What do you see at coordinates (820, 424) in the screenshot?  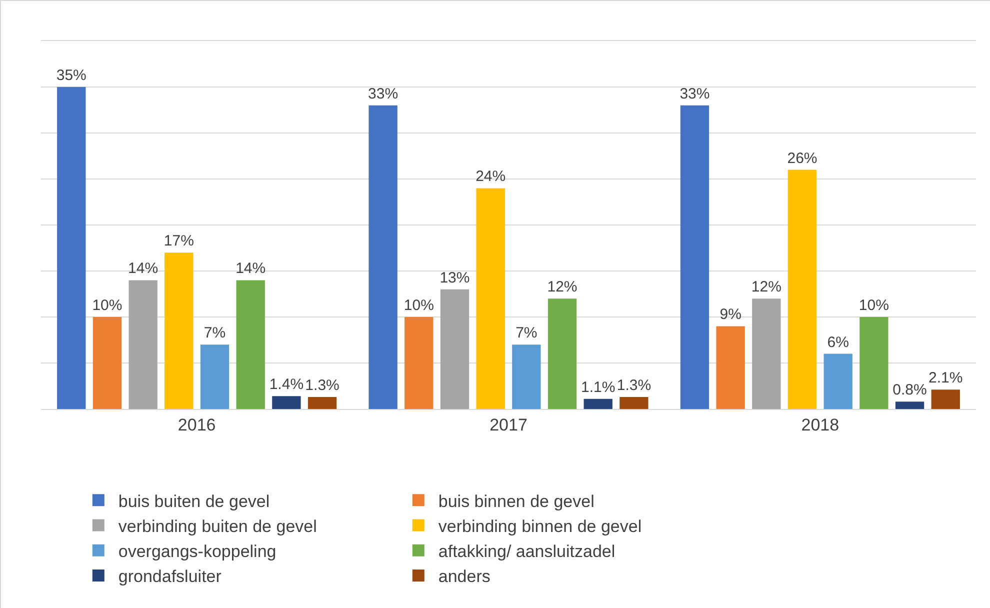 I see `x-tick-label: 2018` at bounding box center [820, 424].